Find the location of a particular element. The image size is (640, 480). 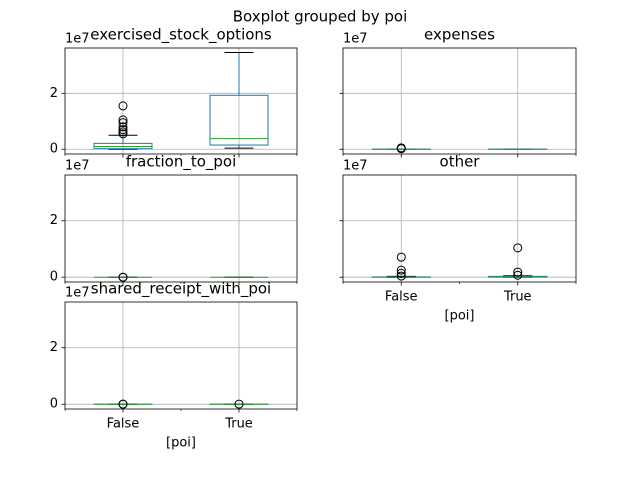

axes-title: other is located at coordinates (460, 162).